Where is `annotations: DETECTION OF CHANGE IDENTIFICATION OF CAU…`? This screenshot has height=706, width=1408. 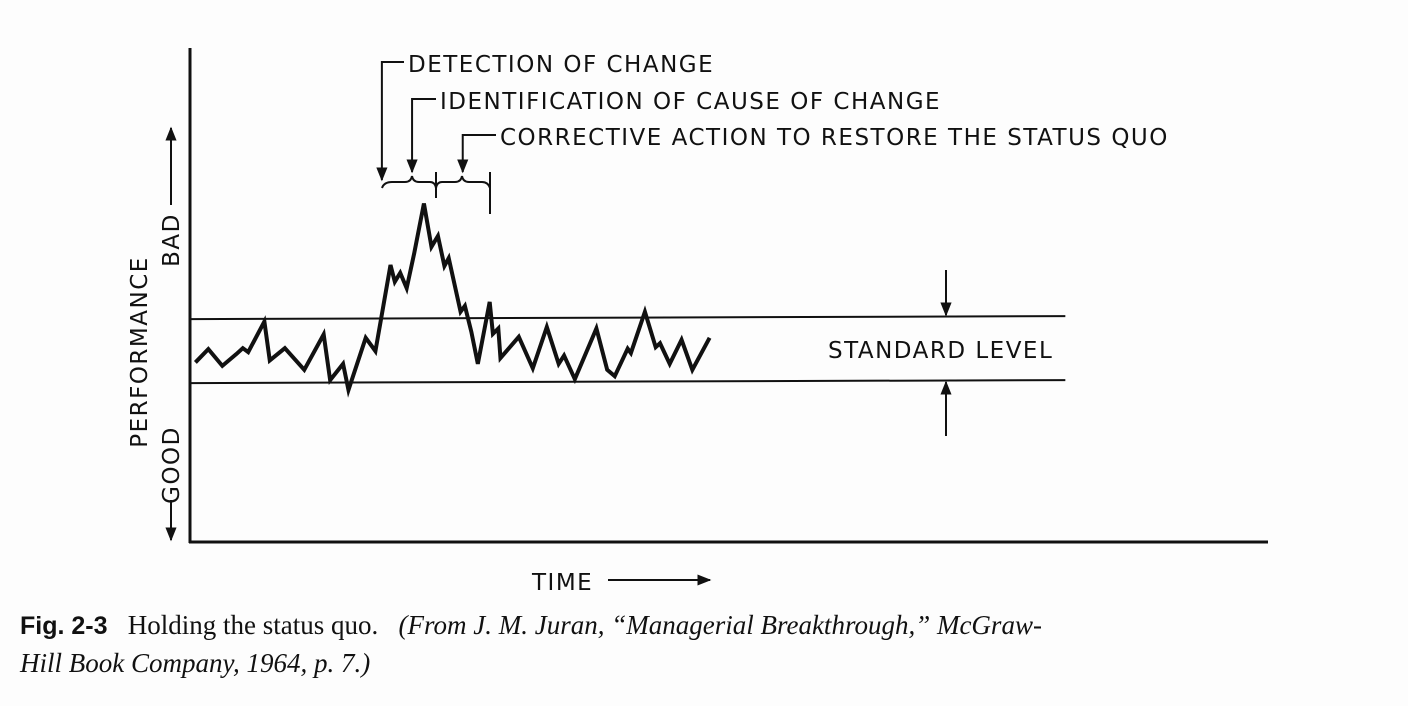
annotations: DETECTION OF CHANGE IDENTIFICATION OF CAU… is located at coordinates (772, 133).